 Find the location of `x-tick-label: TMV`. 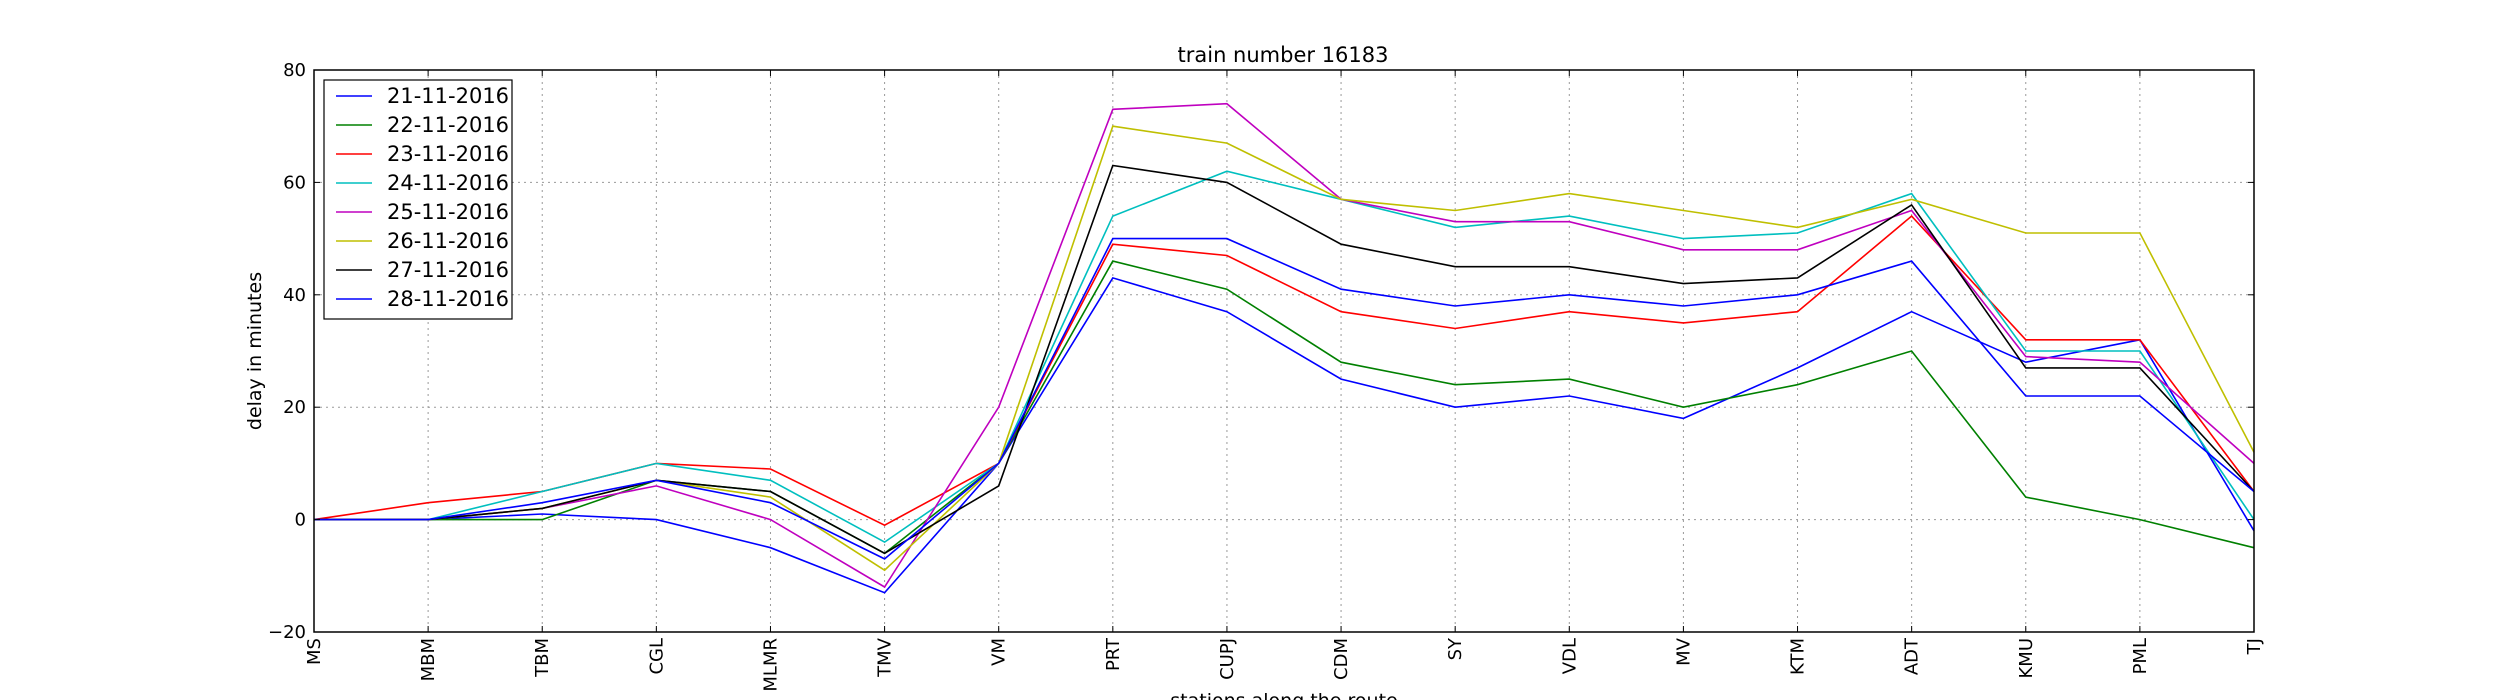

x-tick-label: TMV is located at coordinates (885, 657).